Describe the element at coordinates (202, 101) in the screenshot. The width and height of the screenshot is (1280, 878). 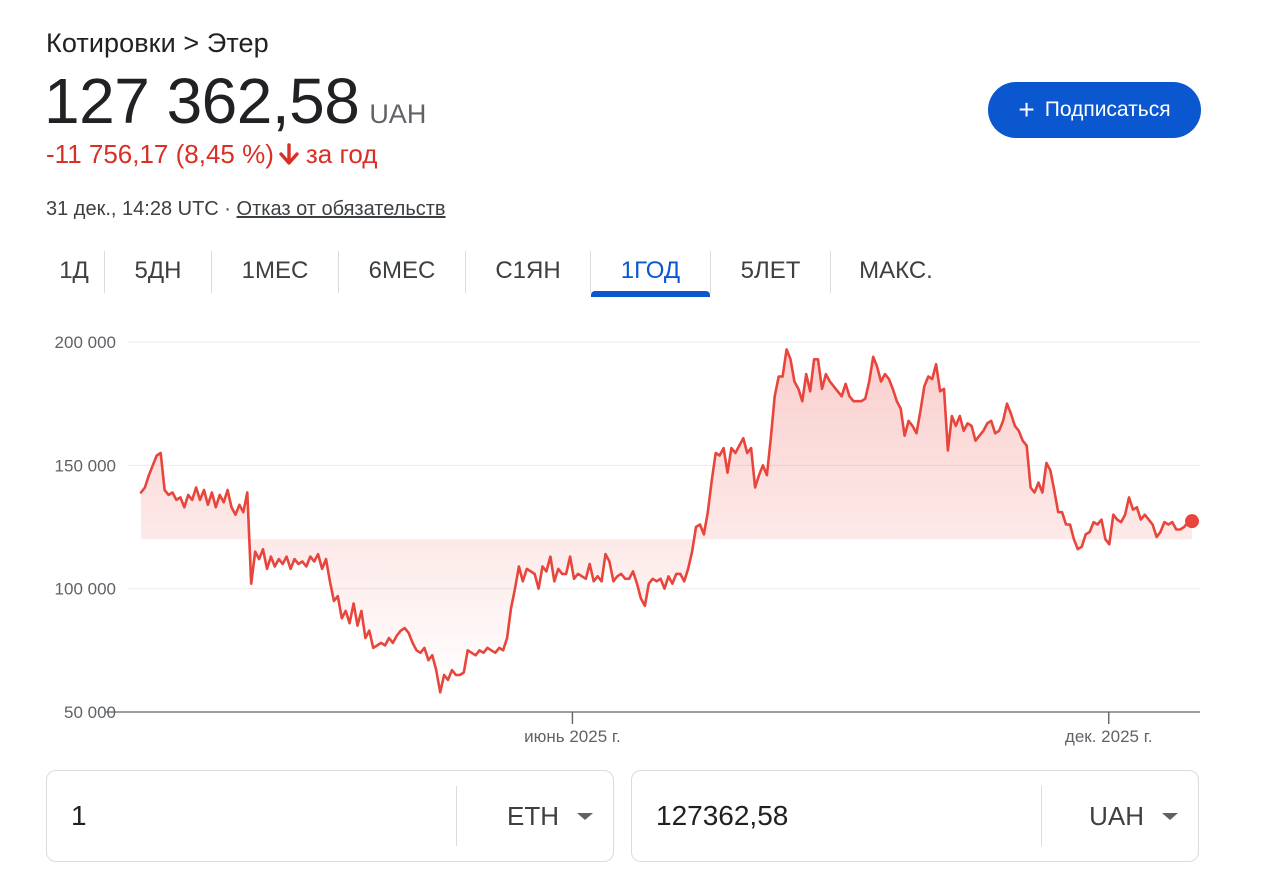
I see `current-price: 127 362,58` at that location.